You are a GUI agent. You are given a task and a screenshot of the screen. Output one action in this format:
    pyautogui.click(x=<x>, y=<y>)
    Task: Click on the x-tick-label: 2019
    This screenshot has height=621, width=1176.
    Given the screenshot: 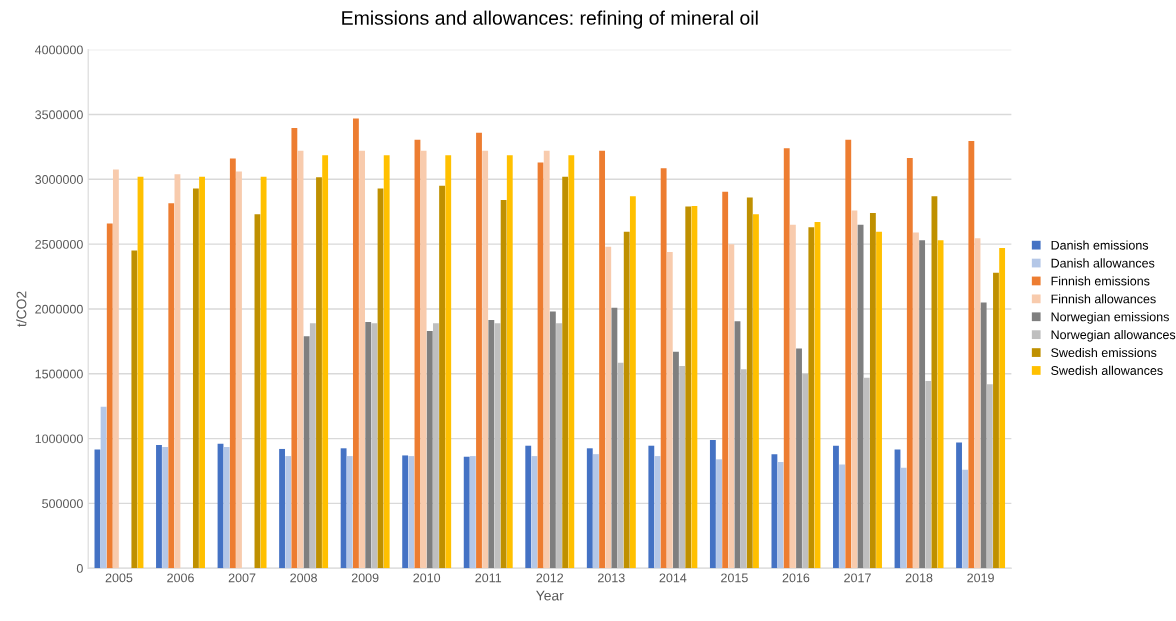 What is the action you would take?
    pyautogui.click(x=980, y=578)
    